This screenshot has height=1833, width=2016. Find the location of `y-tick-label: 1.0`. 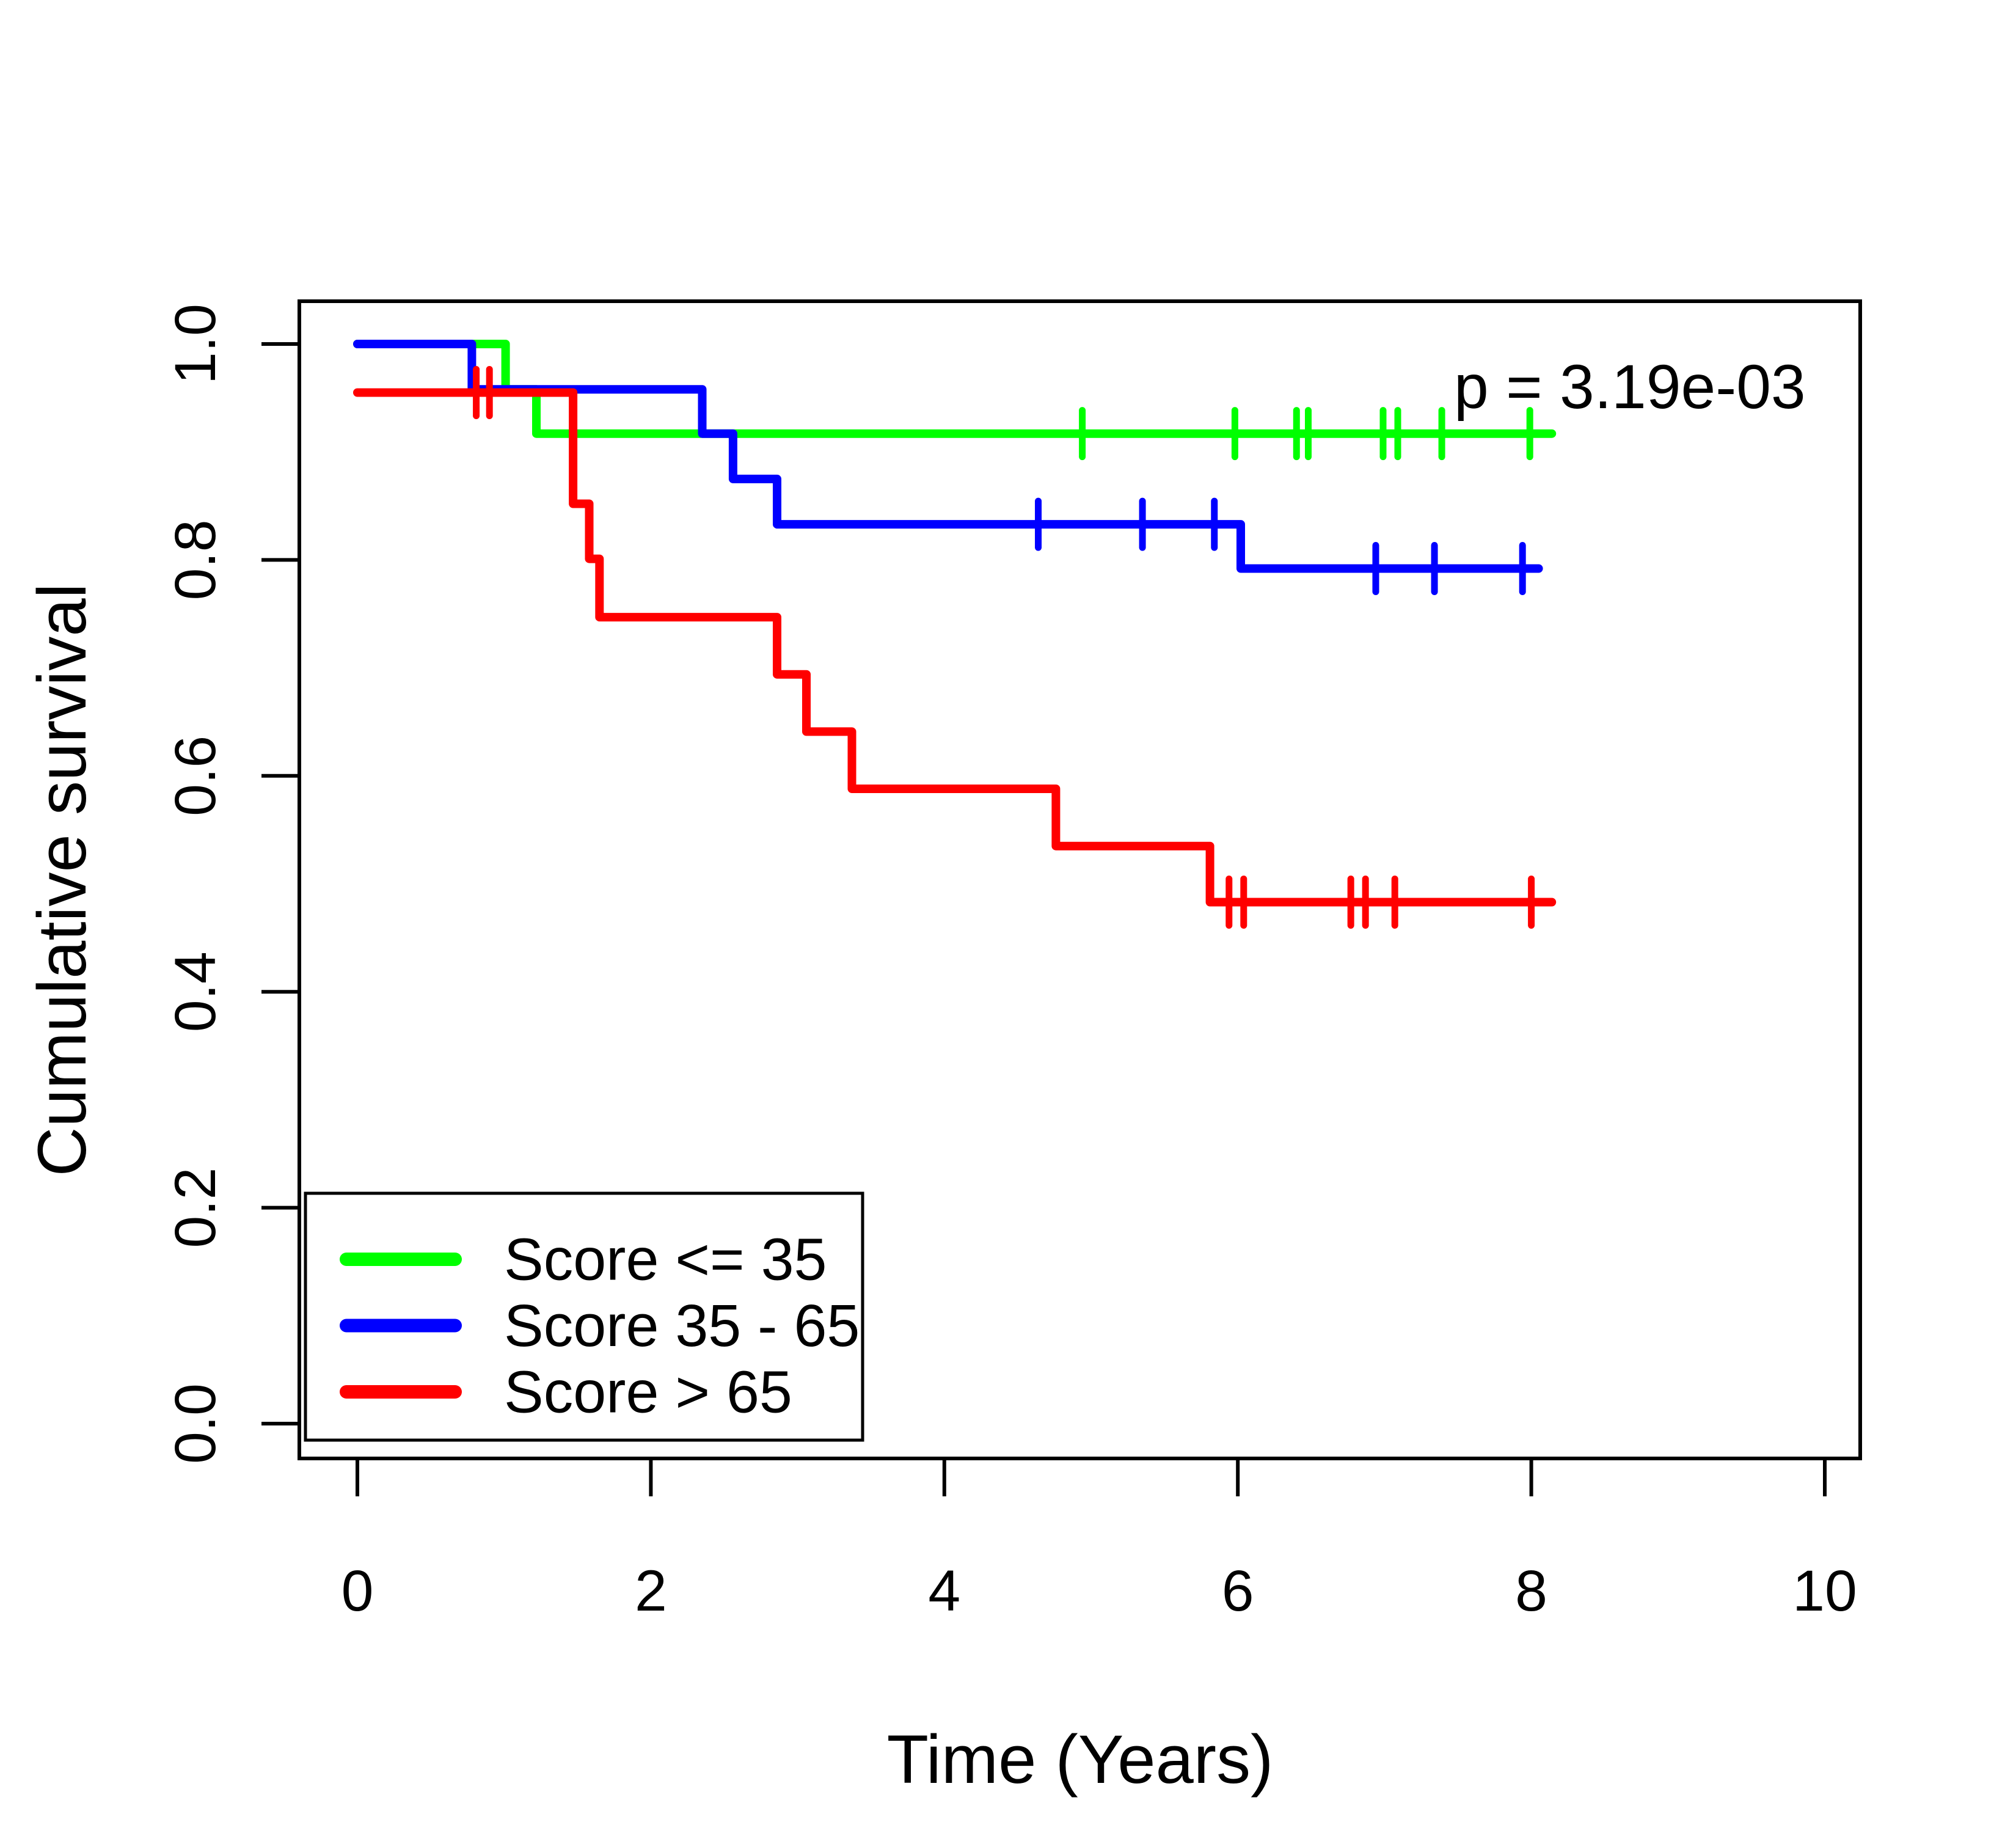

y-tick-label: 1.0 is located at coordinates (196, 344).